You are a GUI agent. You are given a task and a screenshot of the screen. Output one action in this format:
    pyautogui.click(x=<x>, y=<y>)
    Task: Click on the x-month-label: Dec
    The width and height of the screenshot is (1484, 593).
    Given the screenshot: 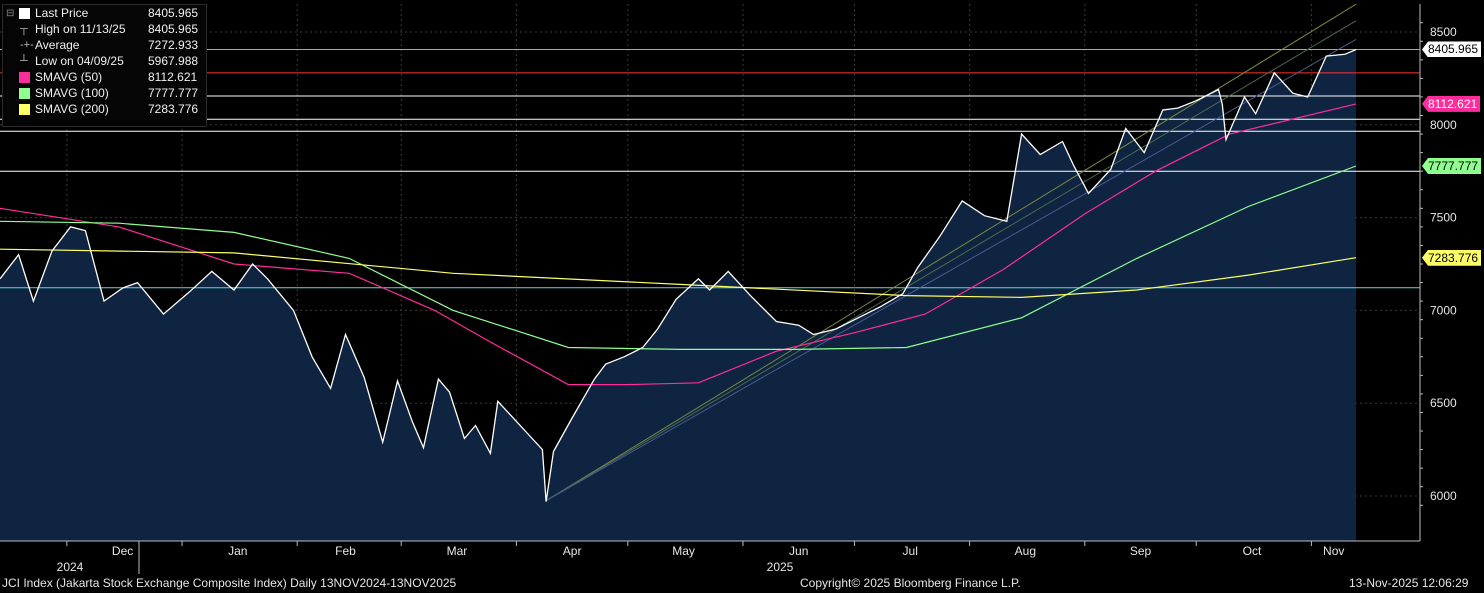 What is the action you would take?
    pyautogui.click(x=122, y=551)
    